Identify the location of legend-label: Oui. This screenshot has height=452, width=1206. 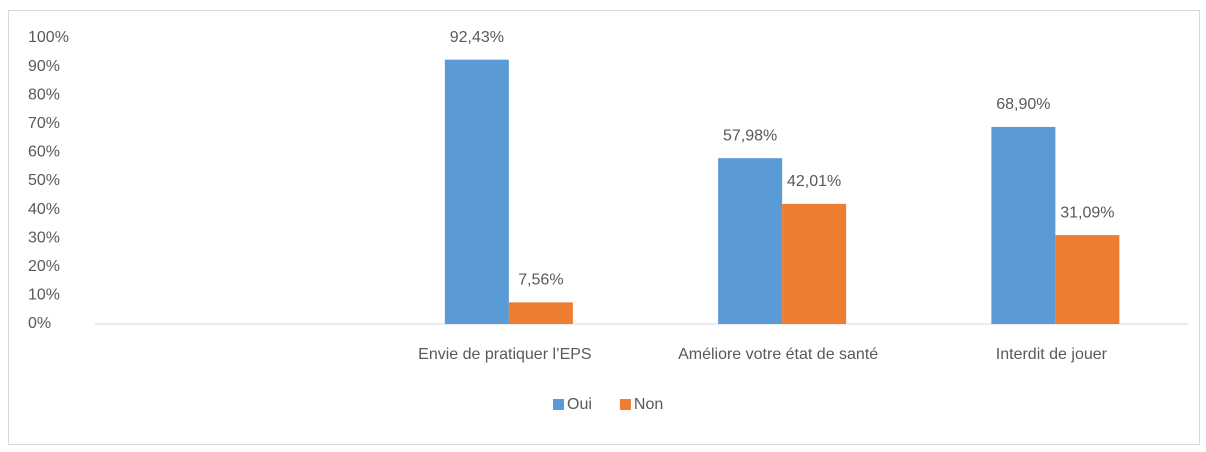
(579, 404).